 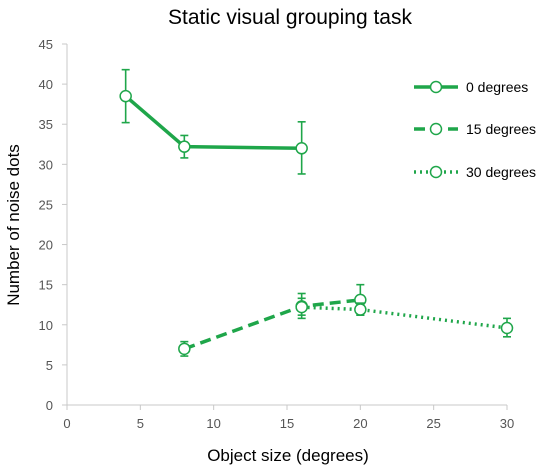 What do you see at coordinates (46, 285) in the screenshot?
I see `y-tick-label: 15` at bounding box center [46, 285].